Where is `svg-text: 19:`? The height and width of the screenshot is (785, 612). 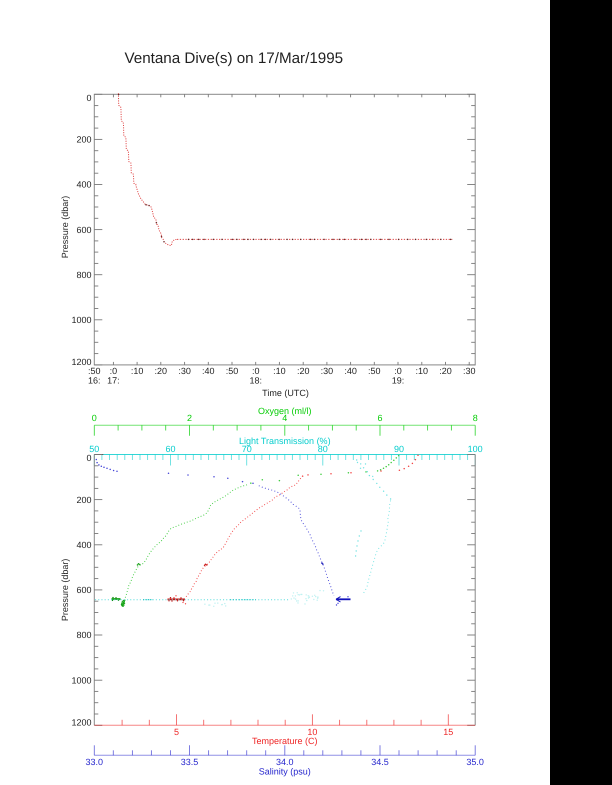 svg-text: 19: is located at coordinates (398, 380).